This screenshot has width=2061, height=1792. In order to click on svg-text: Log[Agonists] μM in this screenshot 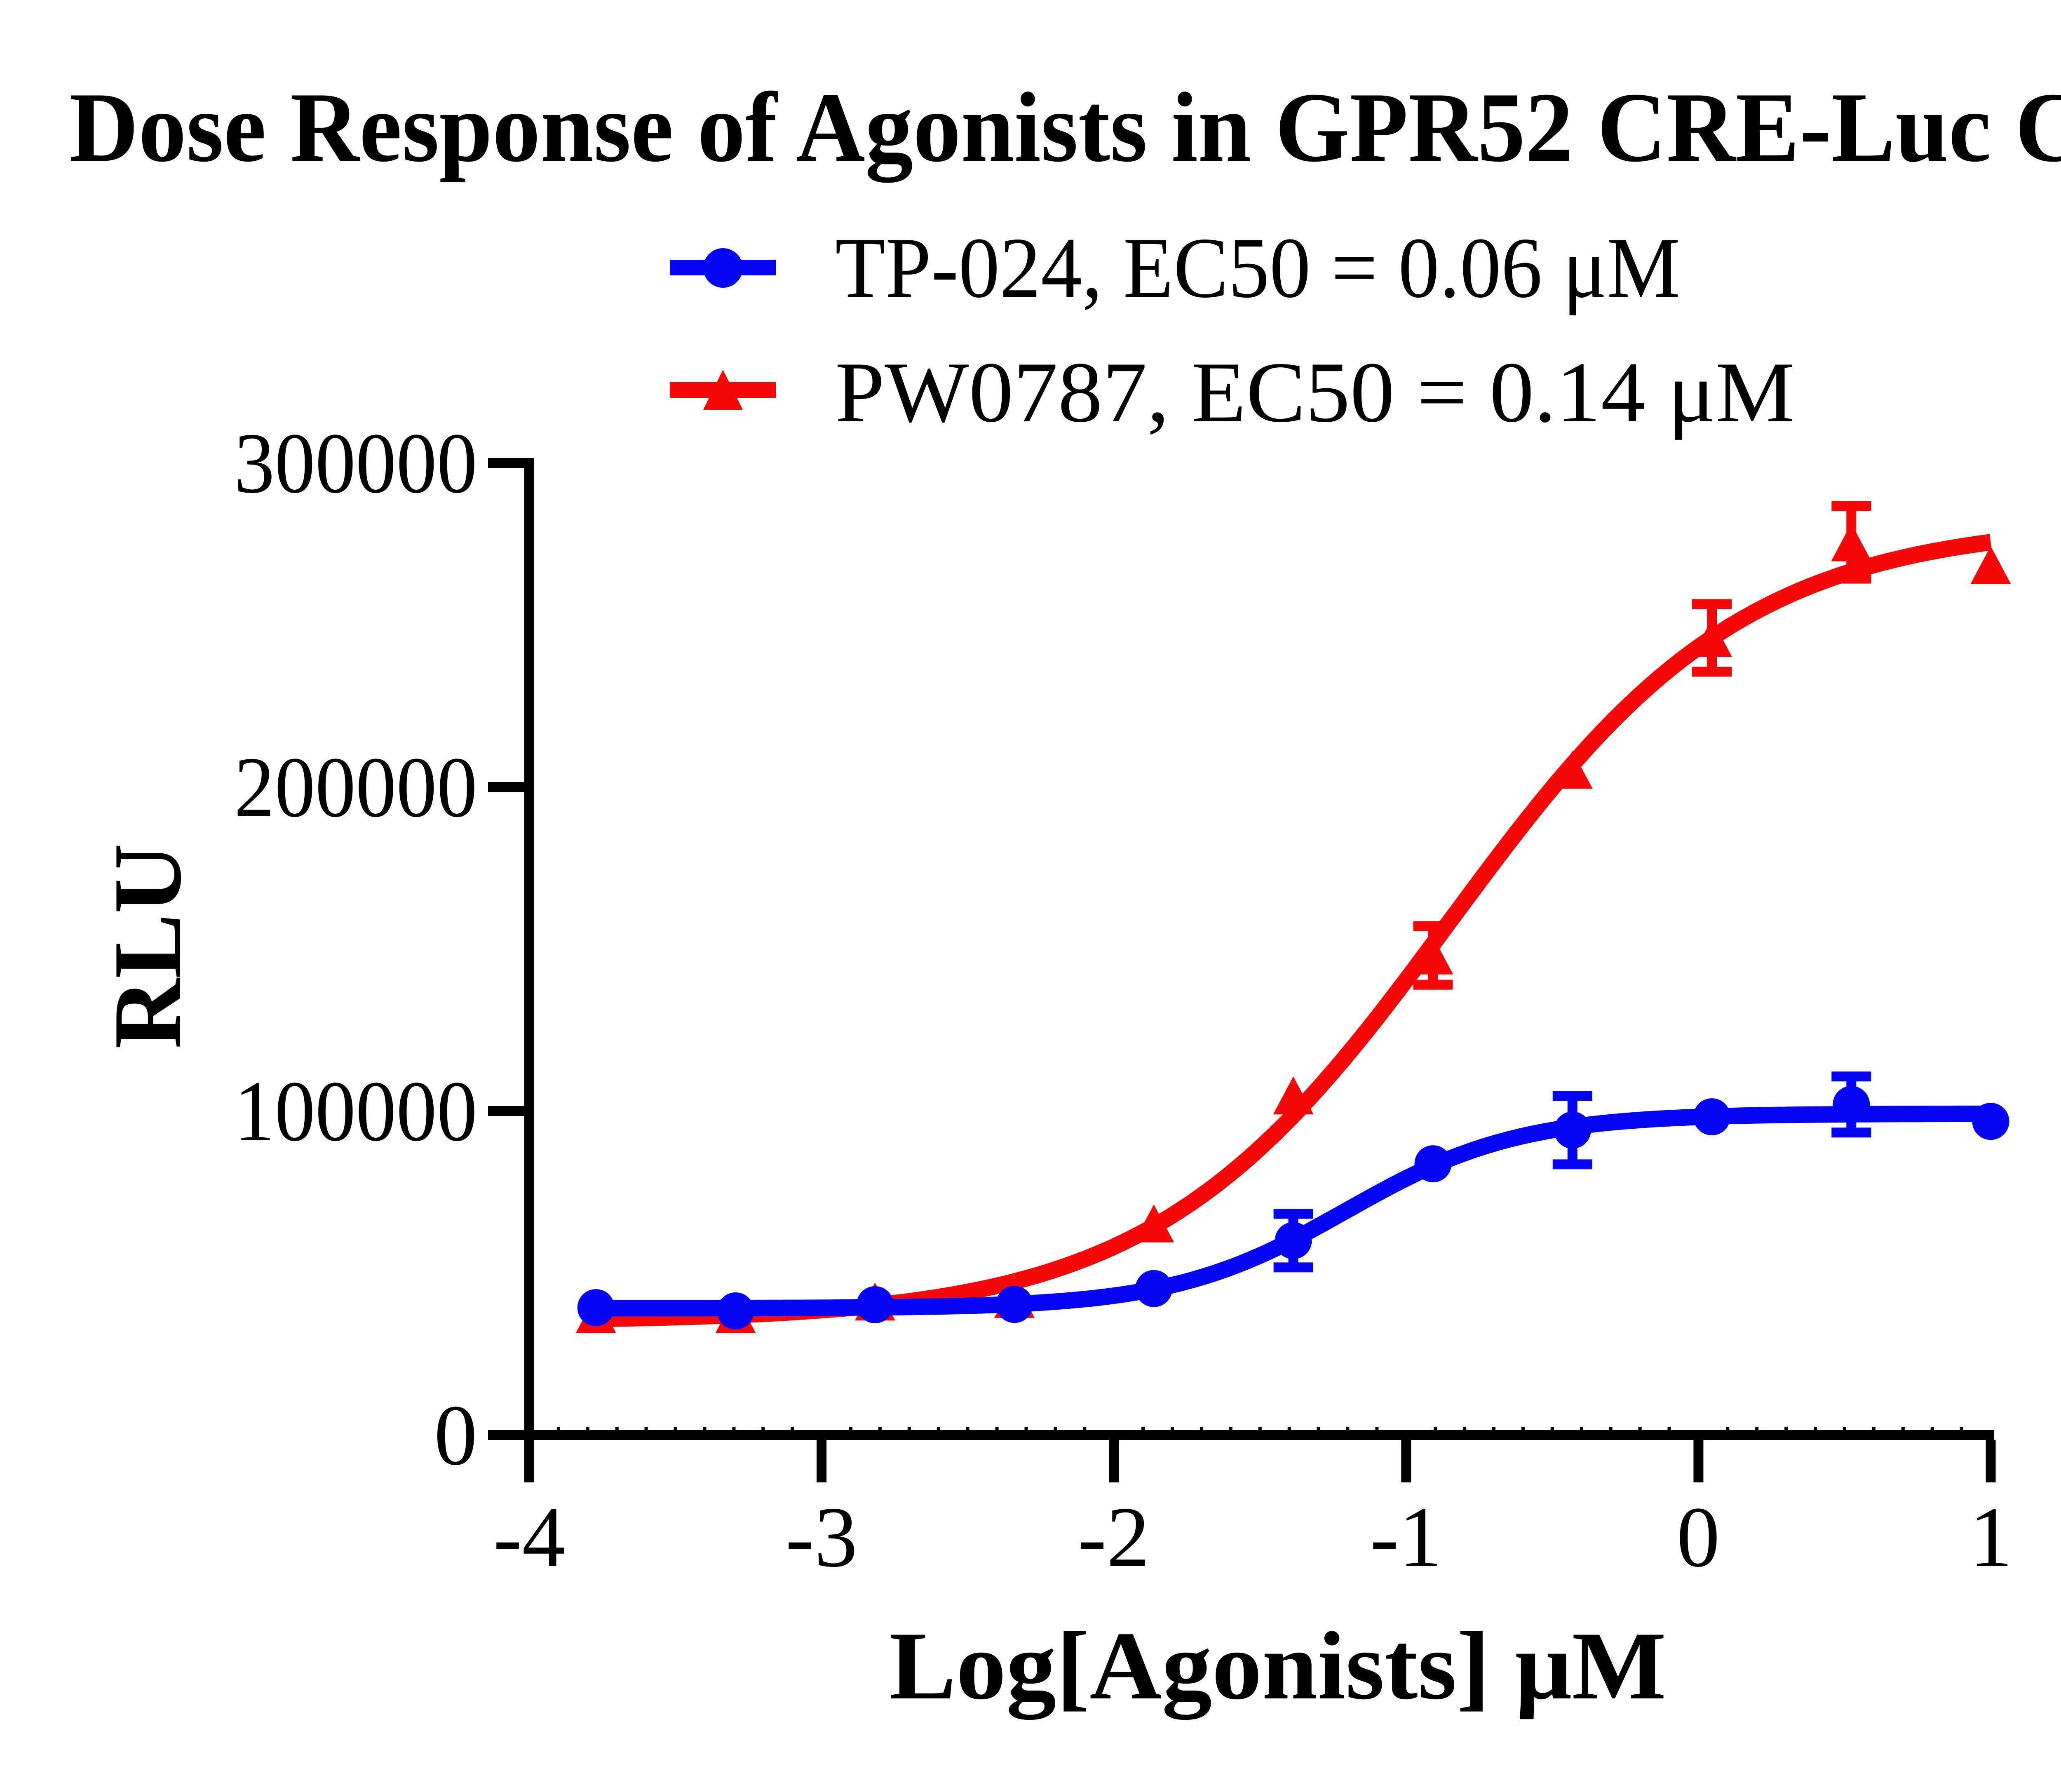, I will do `click(1278, 1666)`.